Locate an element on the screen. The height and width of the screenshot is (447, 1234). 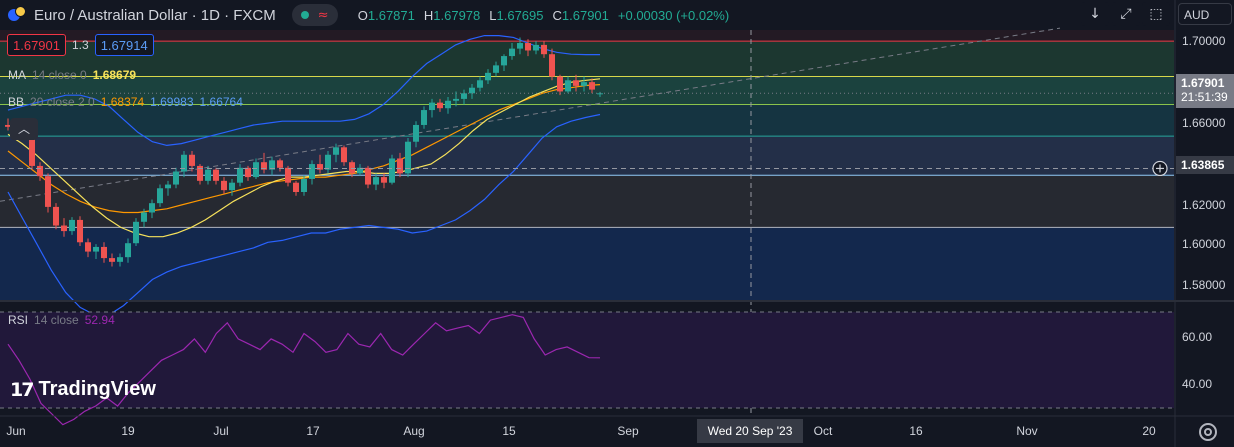
ohlc-item: L1.67695 is located at coordinates (516, 15).